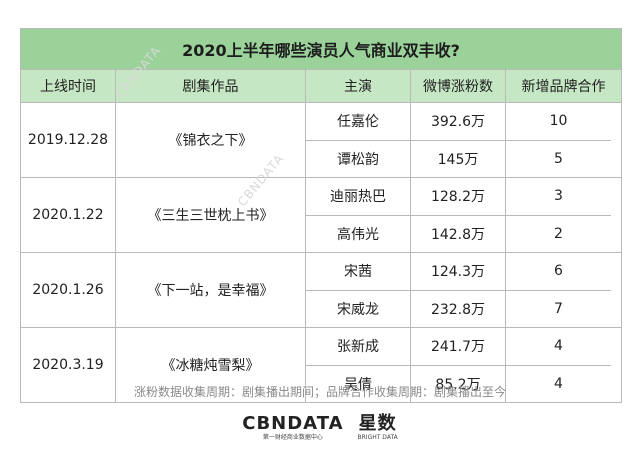 The height and width of the screenshot is (464, 640). What do you see at coordinates (293, 423) in the screenshot?
I see `cbndata-logo-text: CBNDATA` at bounding box center [293, 423].